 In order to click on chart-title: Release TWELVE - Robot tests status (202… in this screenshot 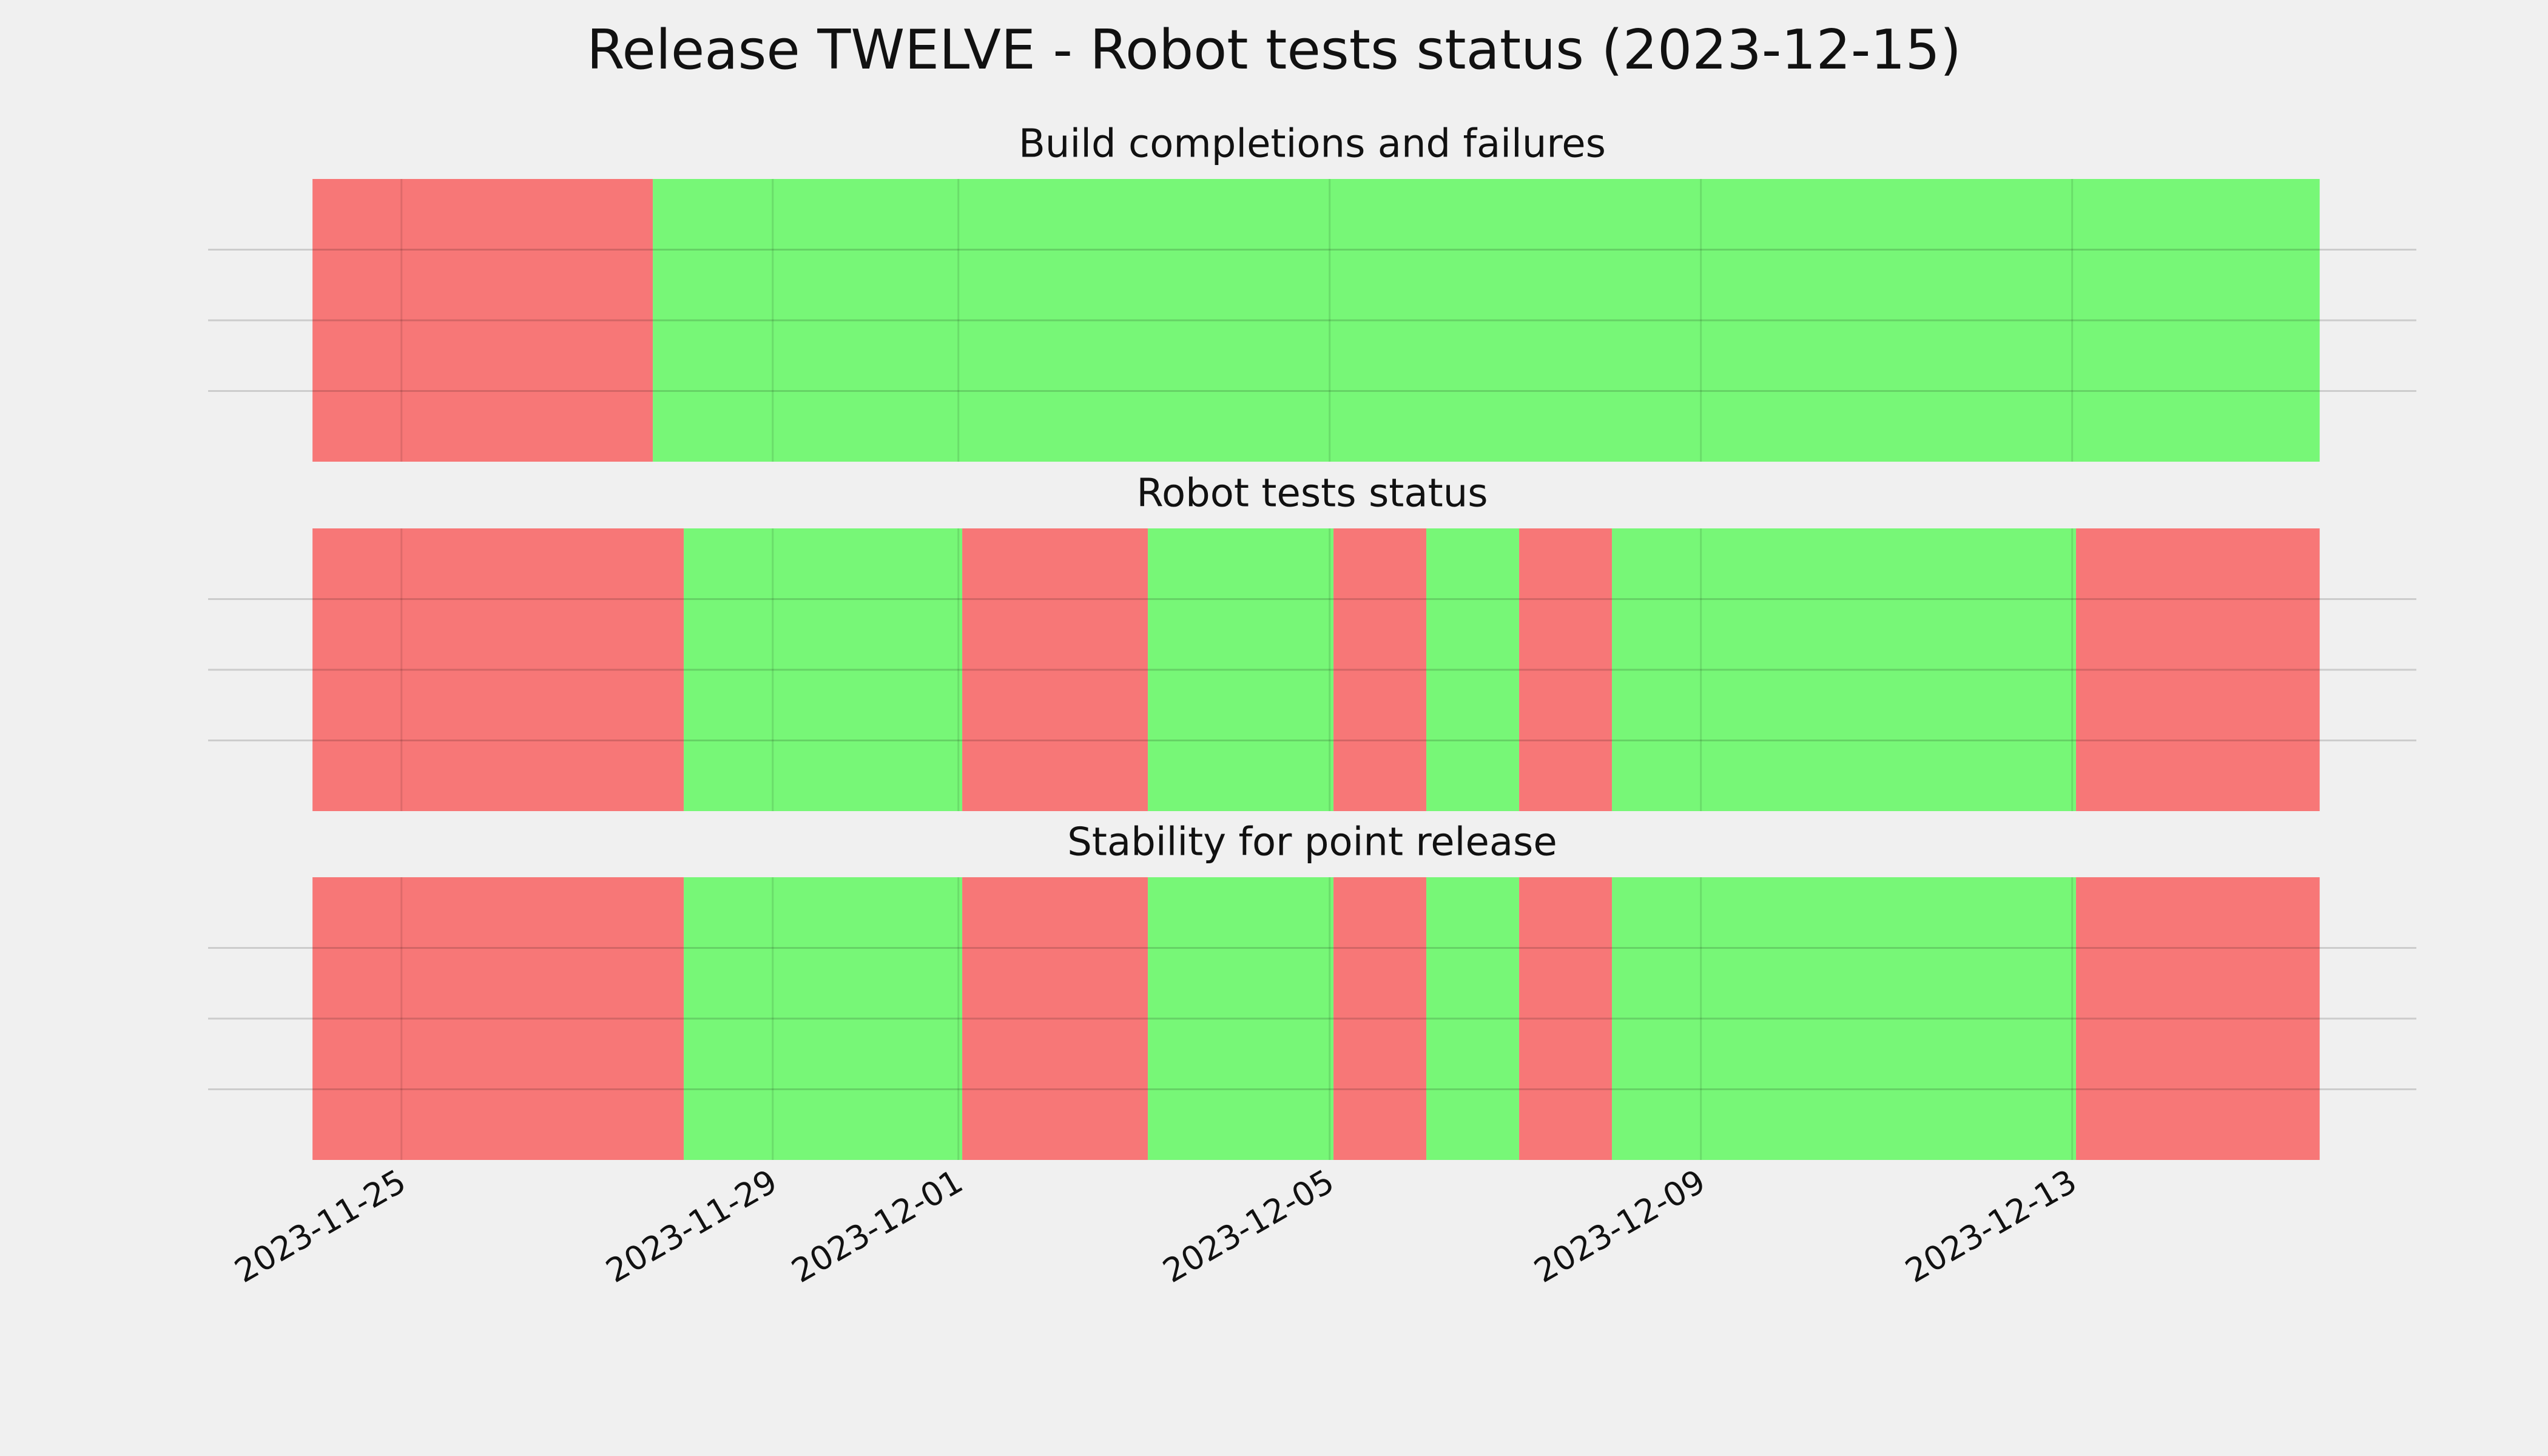, I will do `click(1274, 50)`.